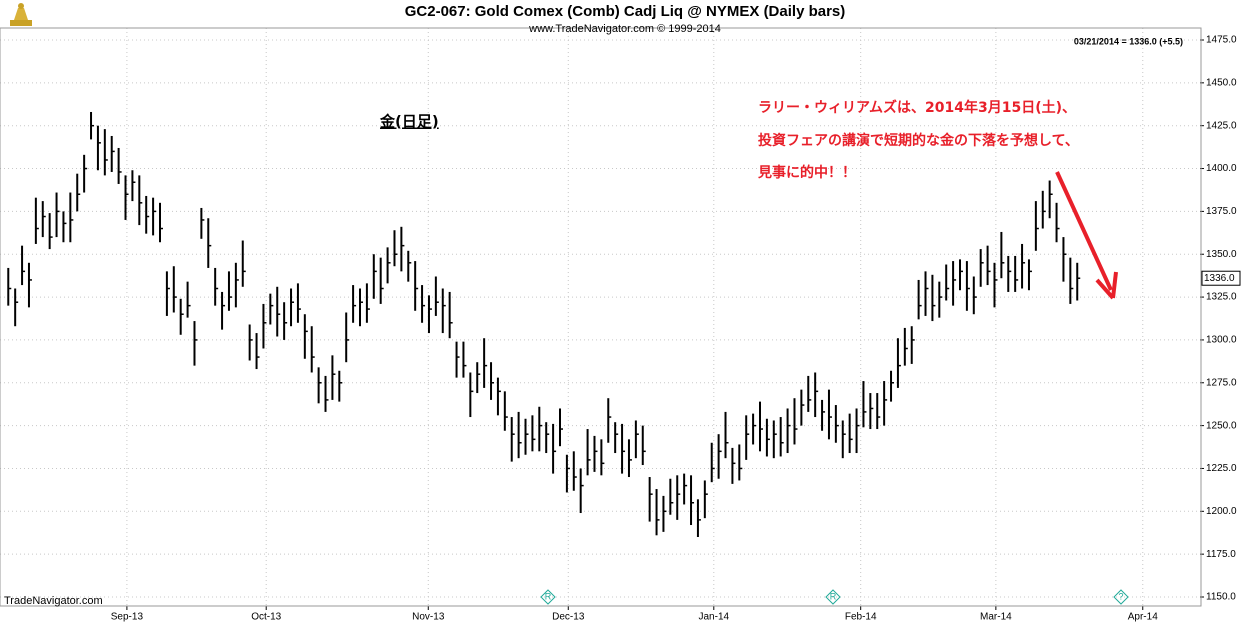 The height and width of the screenshot is (630, 1250). I want to click on x-tick-label: Oct-13, so click(266, 617).